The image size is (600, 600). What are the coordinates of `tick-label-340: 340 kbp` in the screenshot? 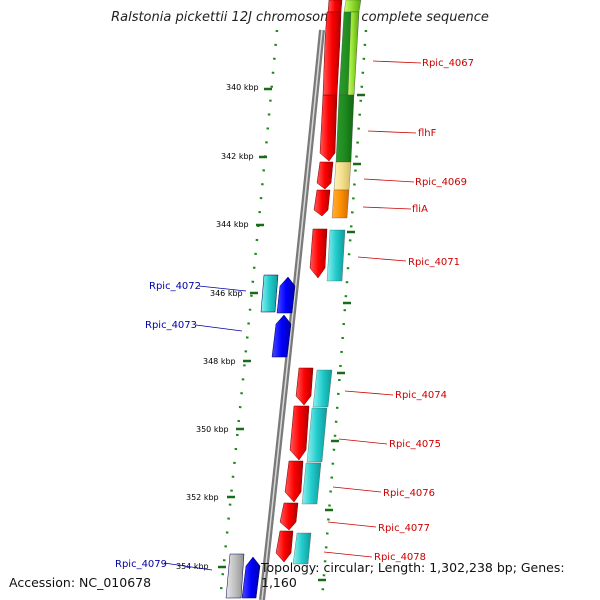 It's located at (242, 87).